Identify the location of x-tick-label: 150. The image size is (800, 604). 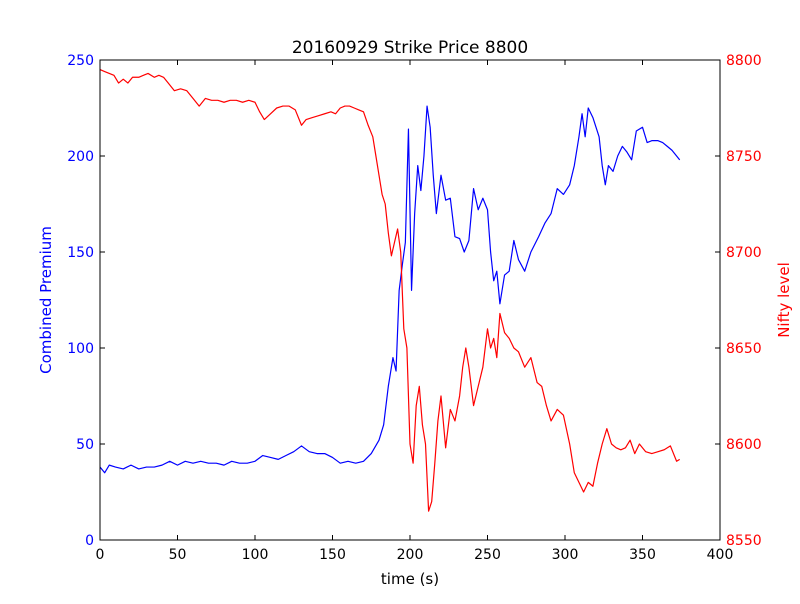
(332, 555).